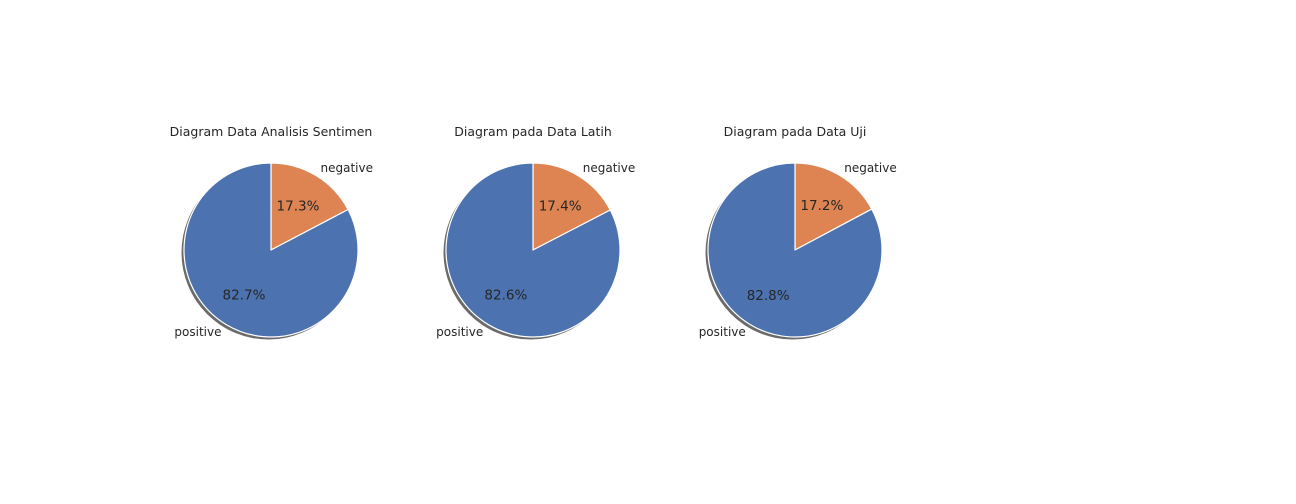  What do you see at coordinates (795, 131) in the screenshot?
I see `chart-title: Diagram pada Data Uji` at bounding box center [795, 131].